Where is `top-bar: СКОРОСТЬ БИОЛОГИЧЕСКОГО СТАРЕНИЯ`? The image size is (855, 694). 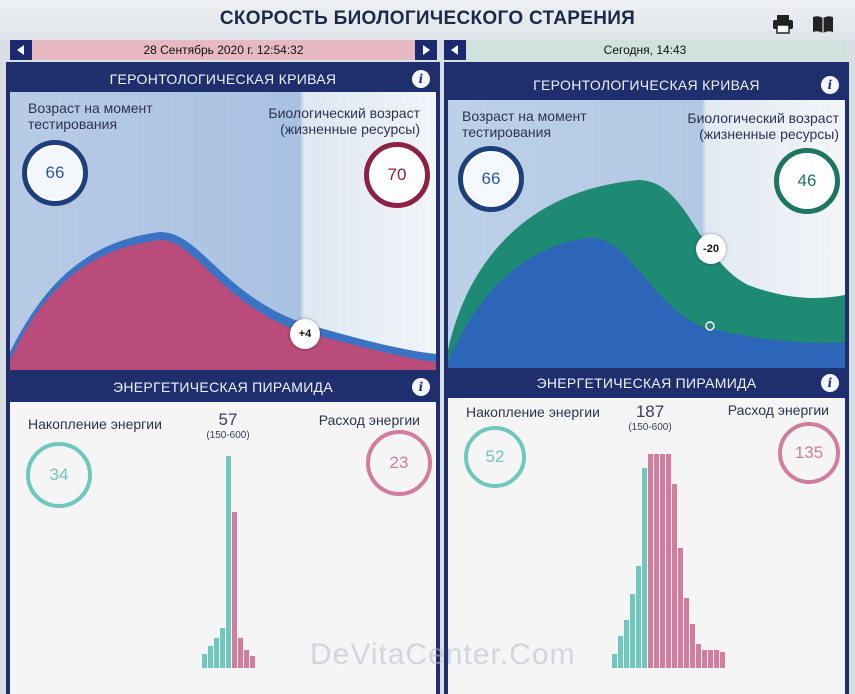 top-bar: СКОРОСТЬ БИОЛОГИЧЕСКОГО СТАРЕНИЯ is located at coordinates (427, 20).